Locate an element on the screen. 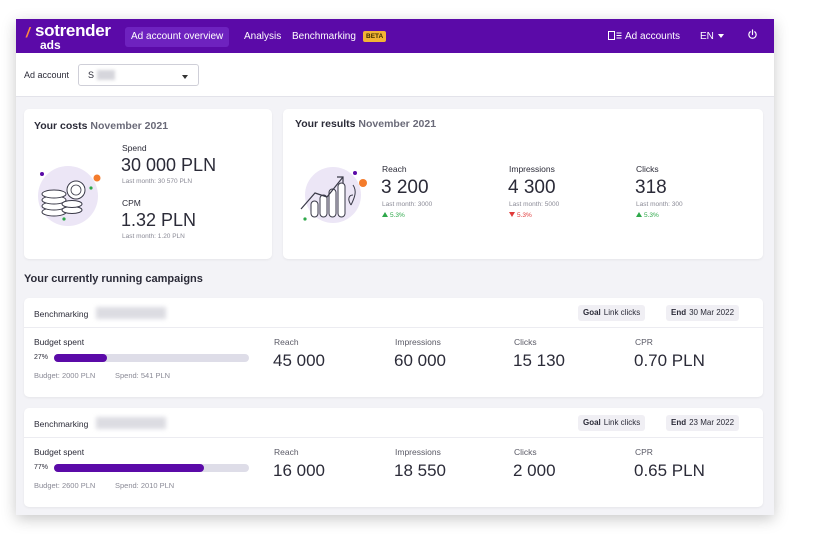  impressions-value: 4 300 is located at coordinates (532, 187).